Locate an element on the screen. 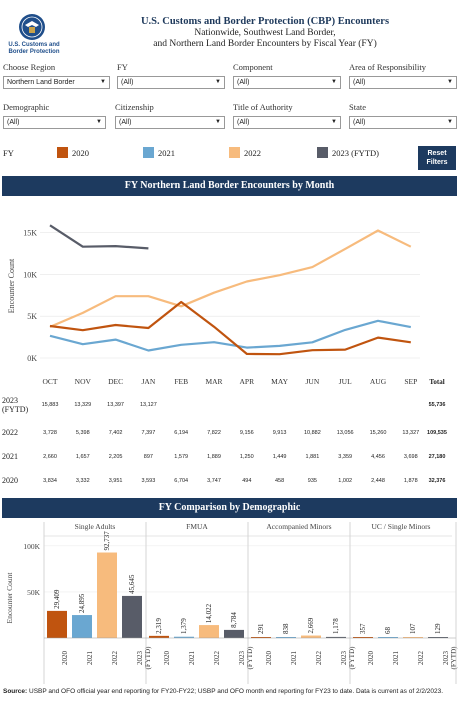 This screenshot has height=720, width=463. region-select: Northern Land Border ▼ is located at coordinates (56, 82).